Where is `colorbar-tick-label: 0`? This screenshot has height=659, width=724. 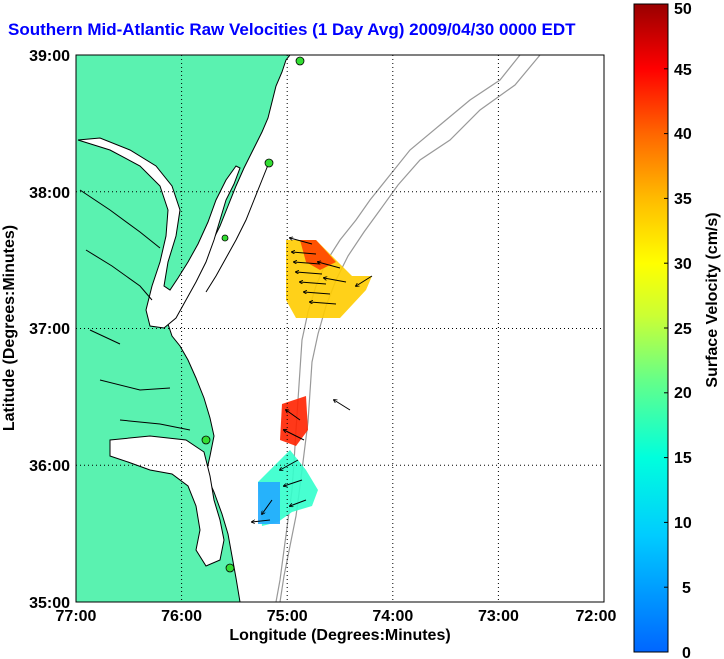
colorbar-tick-label: 0 is located at coordinates (686, 652).